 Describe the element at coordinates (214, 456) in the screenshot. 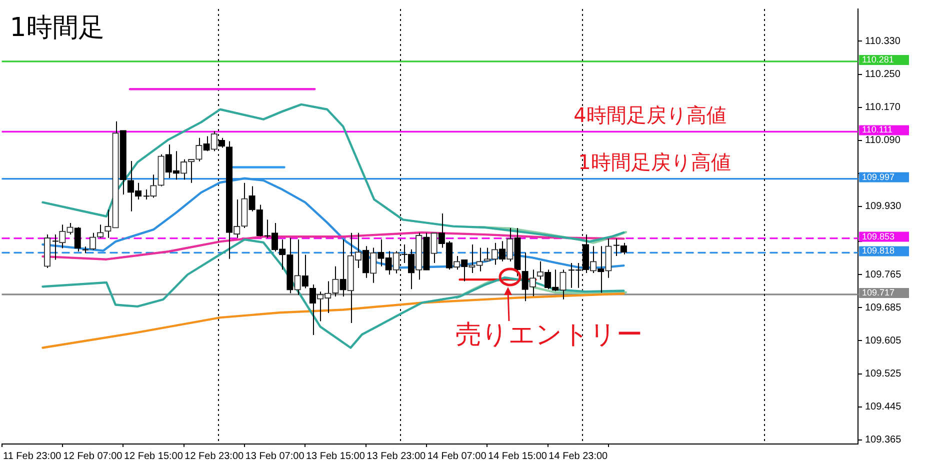

I see `x-tick-label: 12 Feb 23:00` at that location.